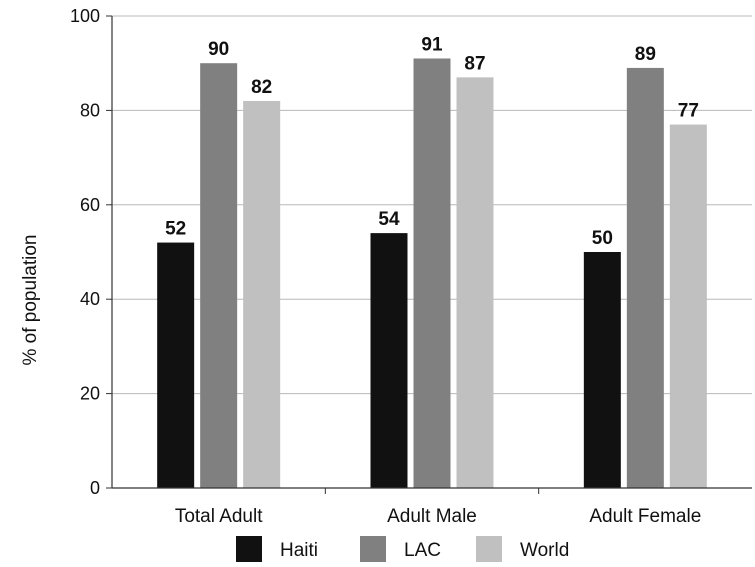 This screenshot has height=567, width=755. What do you see at coordinates (90, 394) in the screenshot?
I see `y-tick-label: 20` at bounding box center [90, 394].